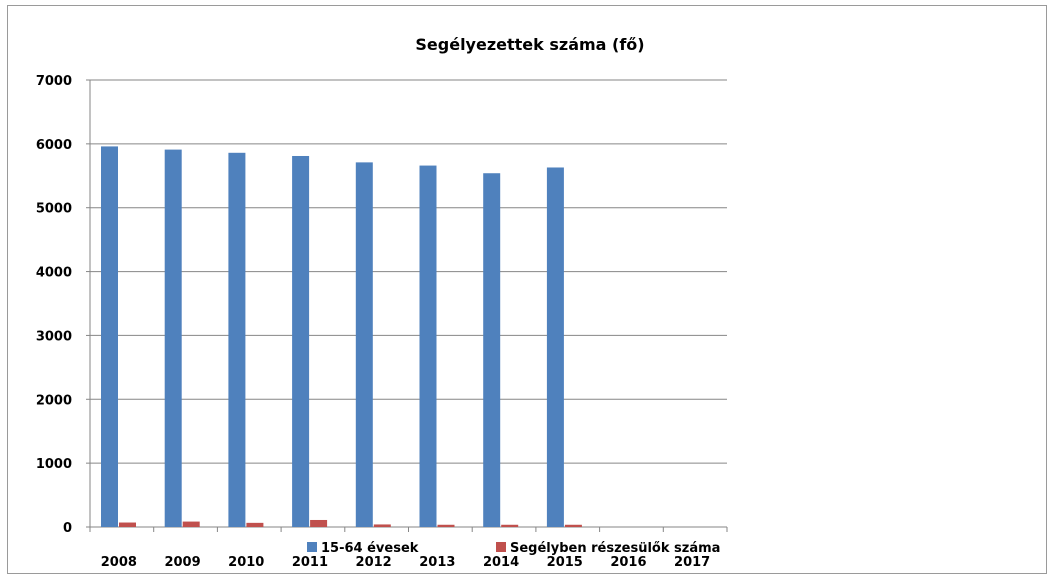  What do you see at coordinates (565, 562) in the screenshot?
I see `x-tick-label-2015: 2015` at bounding box center [565, 562].